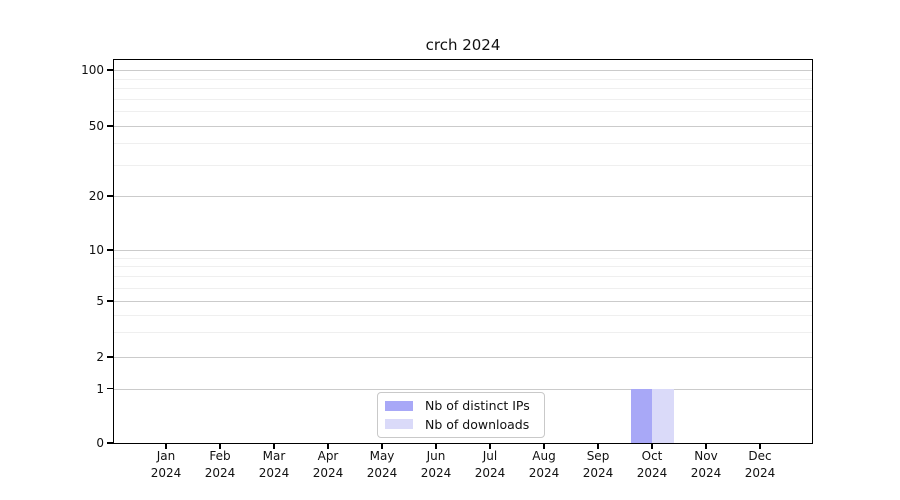 The height and width of the screenshot is (500, 900). What do you see at coordinates (96, 250) in the screenshot?
I see `y-tick-label: 10` at bounding box center [96, 250].